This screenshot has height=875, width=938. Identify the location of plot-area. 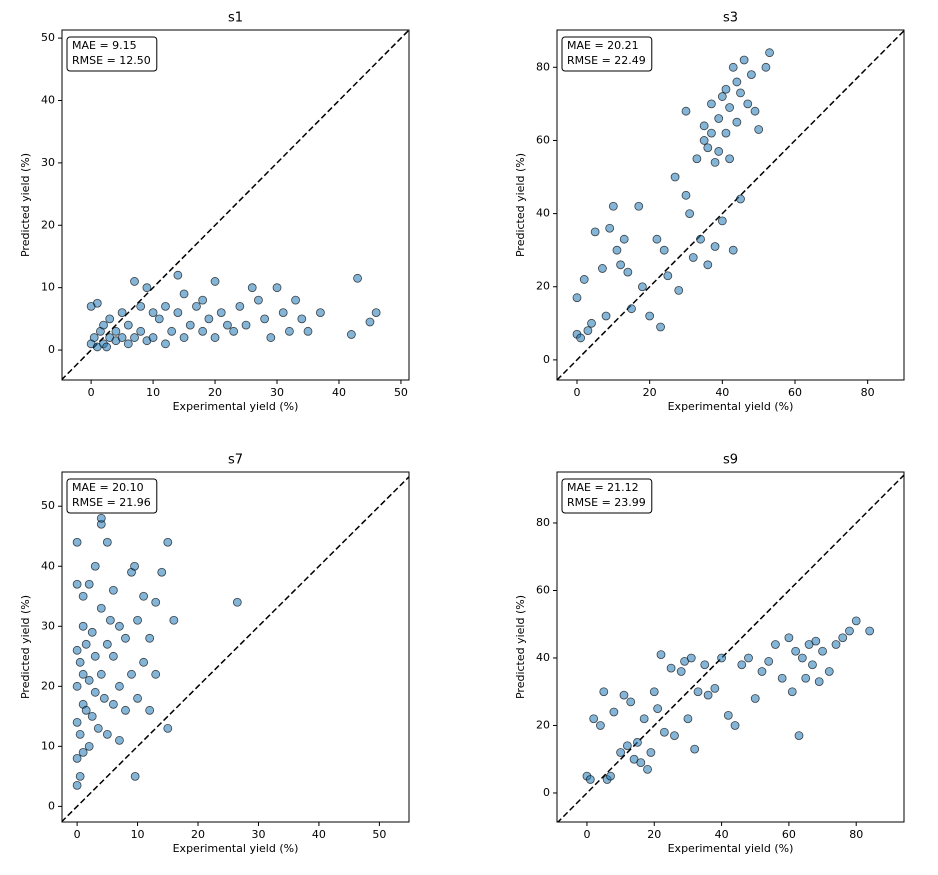
(235, 205).